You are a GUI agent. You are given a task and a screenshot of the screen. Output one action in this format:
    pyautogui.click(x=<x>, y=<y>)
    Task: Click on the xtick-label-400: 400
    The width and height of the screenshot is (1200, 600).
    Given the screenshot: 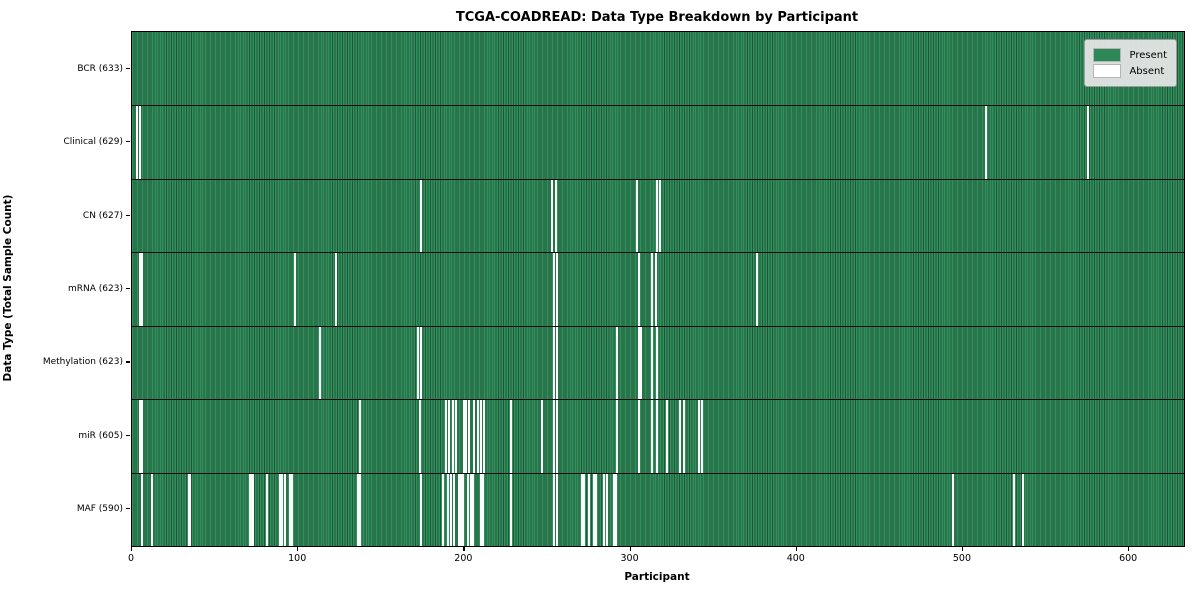 What is the action you would take?
    pyautogui.click(x=795, y=558)
    